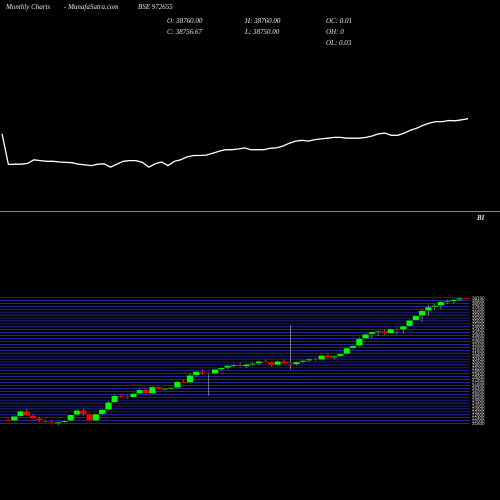  What do you see at coordinates (478, 417) in the screenshot?
I see `y-tick-label: 22400` at bounding box center [478, 417].